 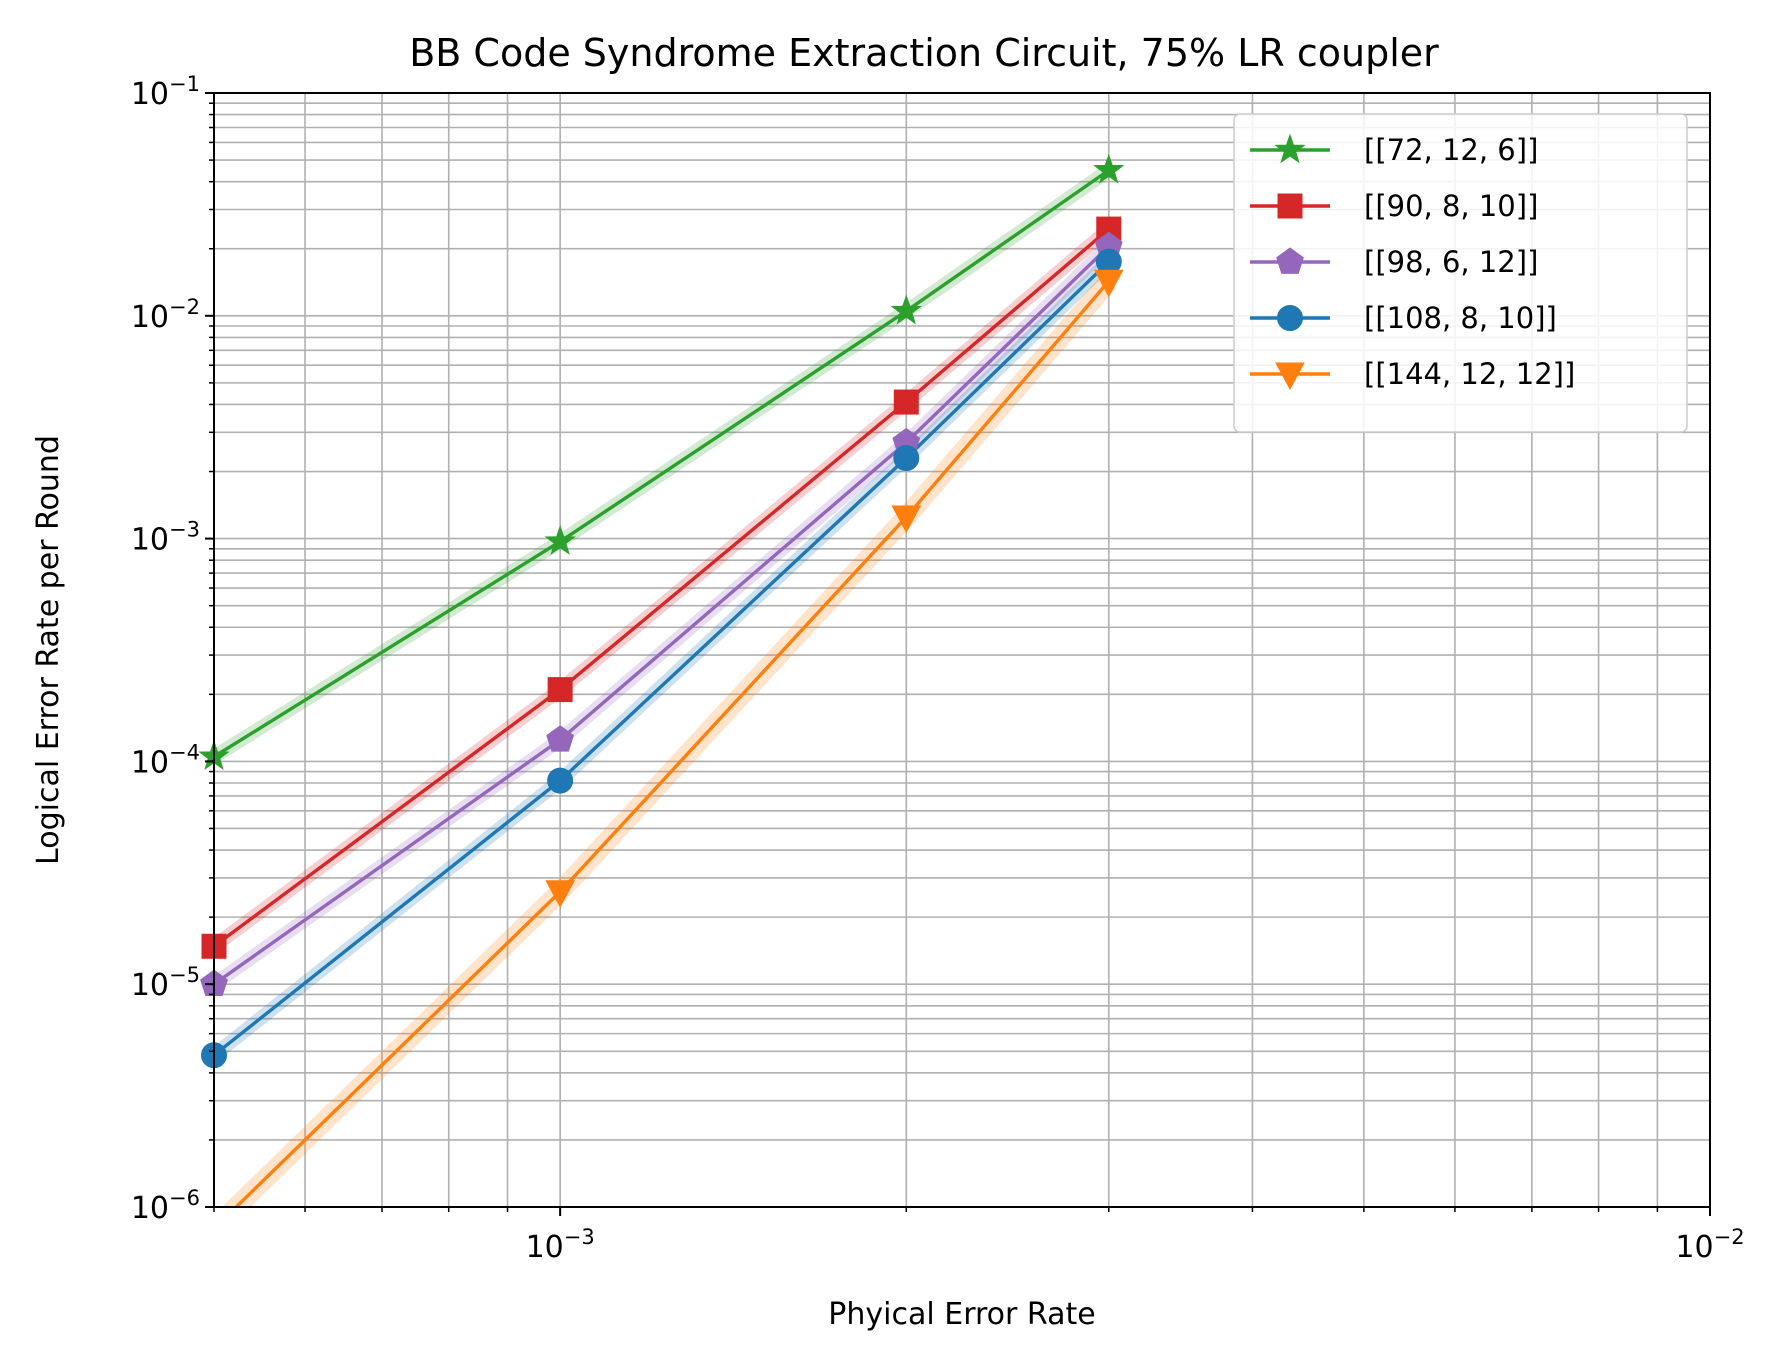 What do you see at coordinates (165, 983) in the screenshot?
I see `y-tick-label: 10⁻⁵` at bounding box center [165, 983].